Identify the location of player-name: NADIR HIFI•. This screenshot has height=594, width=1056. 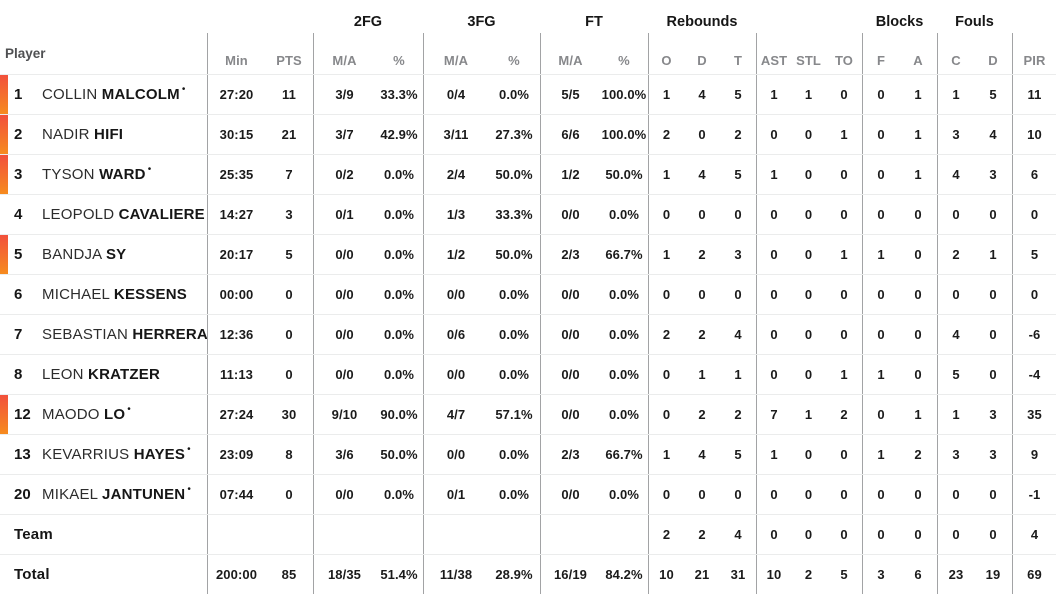
(82, 134).